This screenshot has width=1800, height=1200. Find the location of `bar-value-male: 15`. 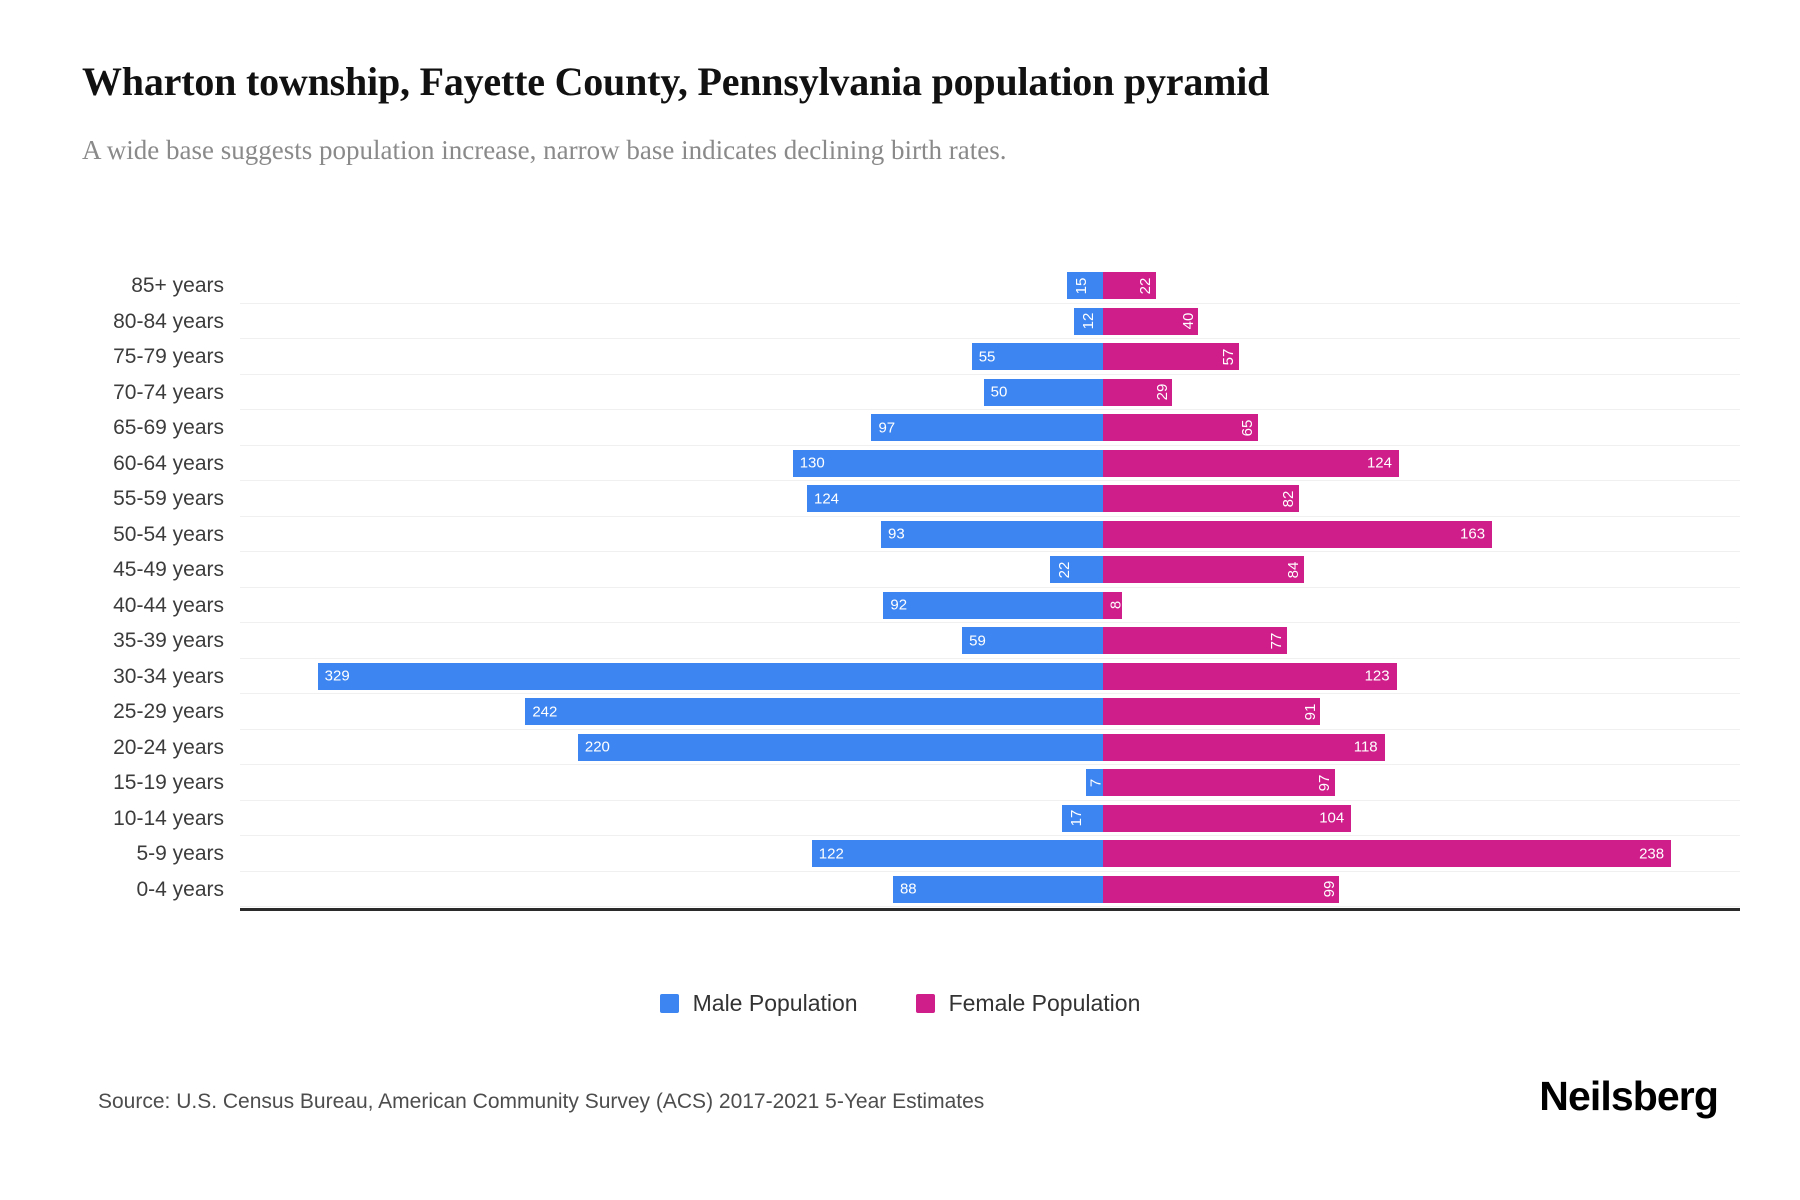

bar-value-male: 15 is located at coordinates (1082, 285).